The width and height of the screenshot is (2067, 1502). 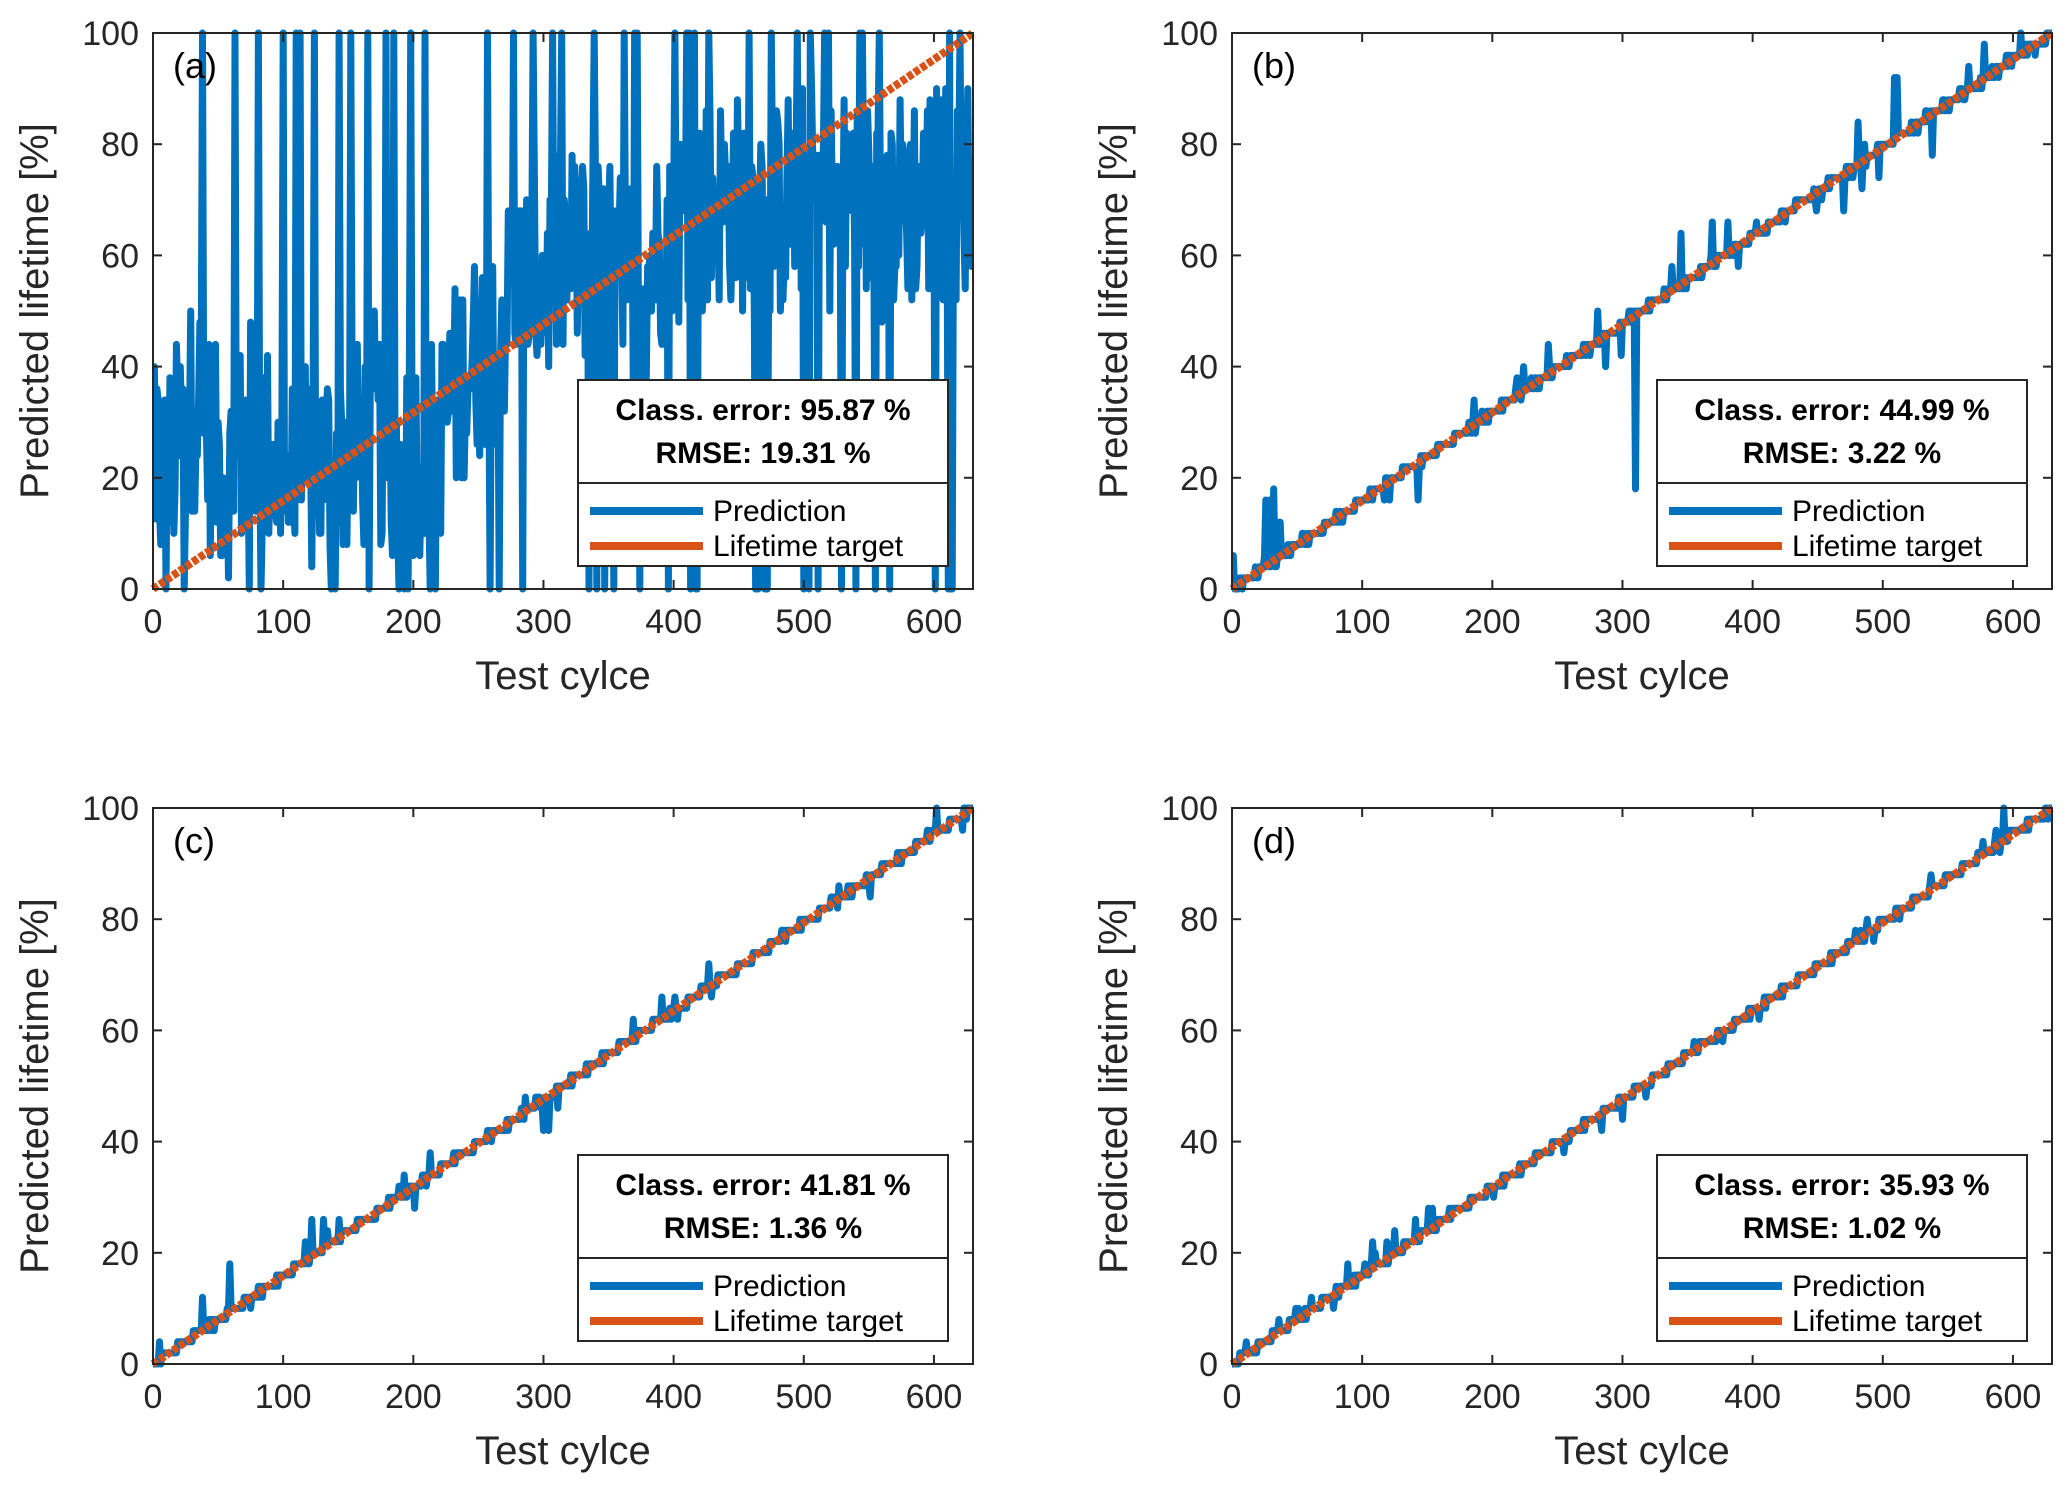 I want to click on rmse-text: RMSE: 3.22 %, so click(x=1842, y=453).